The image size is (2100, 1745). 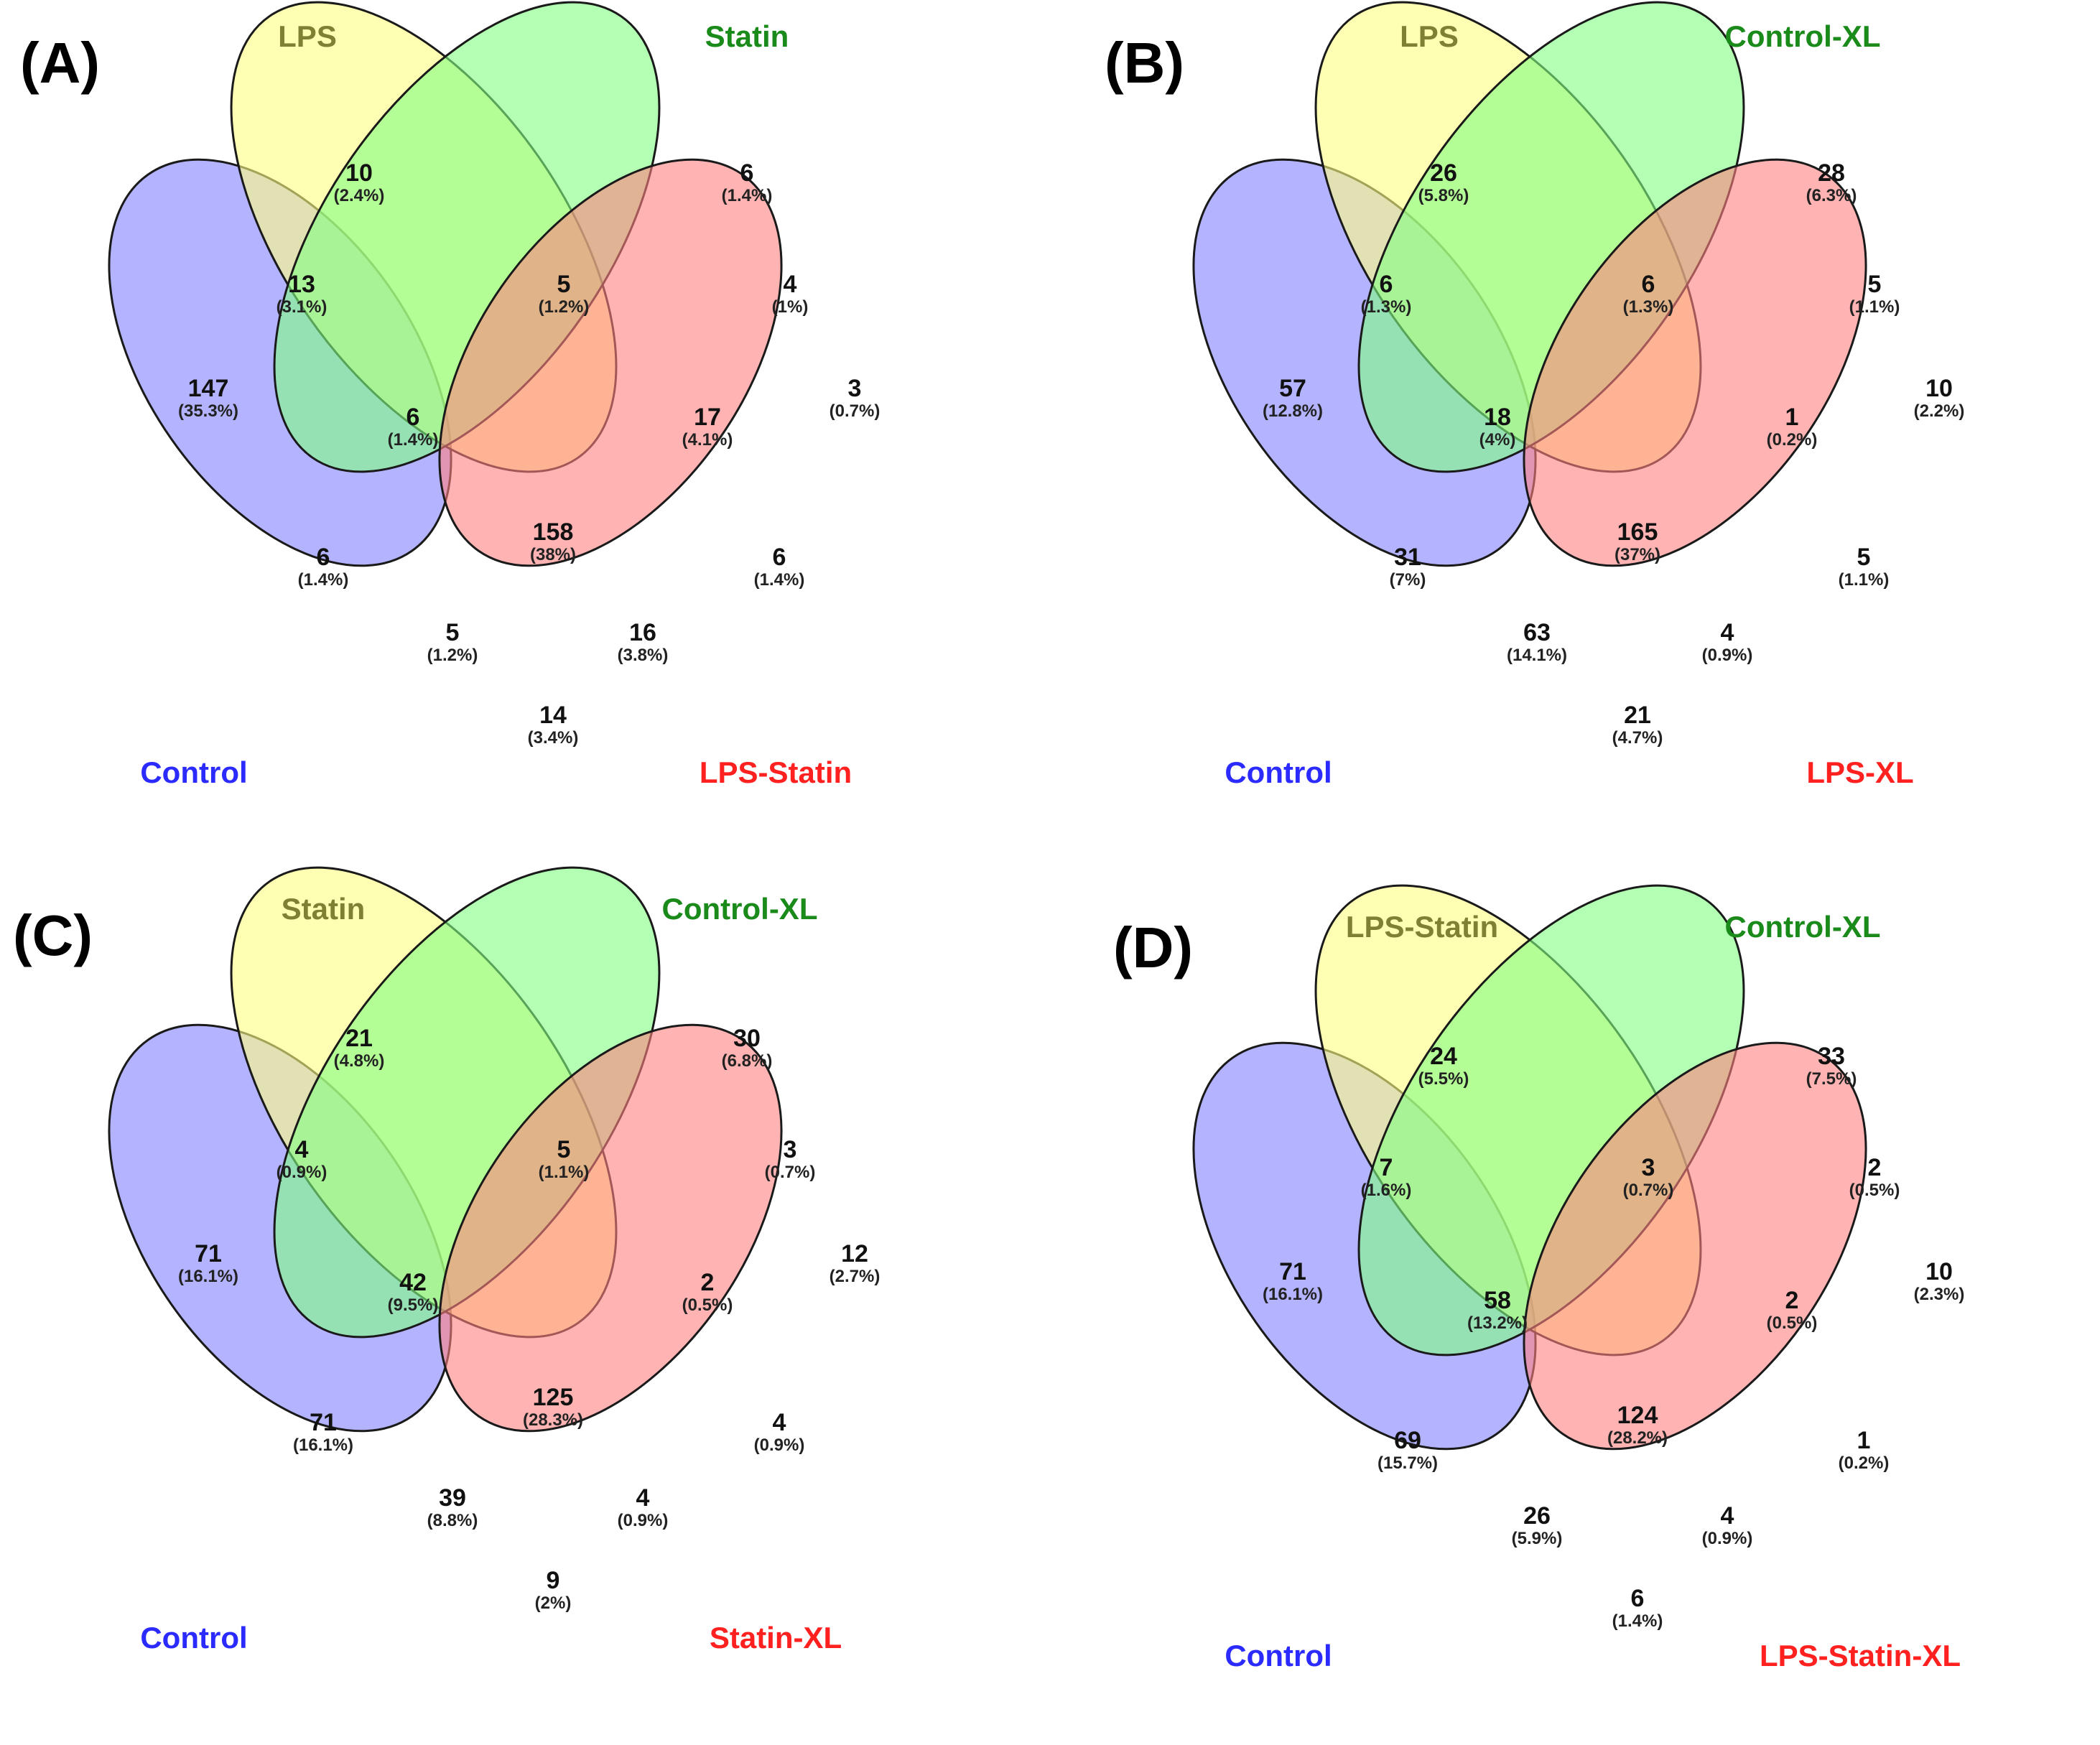 I want to click on region-count: 31, so click(x=1407, y=557).